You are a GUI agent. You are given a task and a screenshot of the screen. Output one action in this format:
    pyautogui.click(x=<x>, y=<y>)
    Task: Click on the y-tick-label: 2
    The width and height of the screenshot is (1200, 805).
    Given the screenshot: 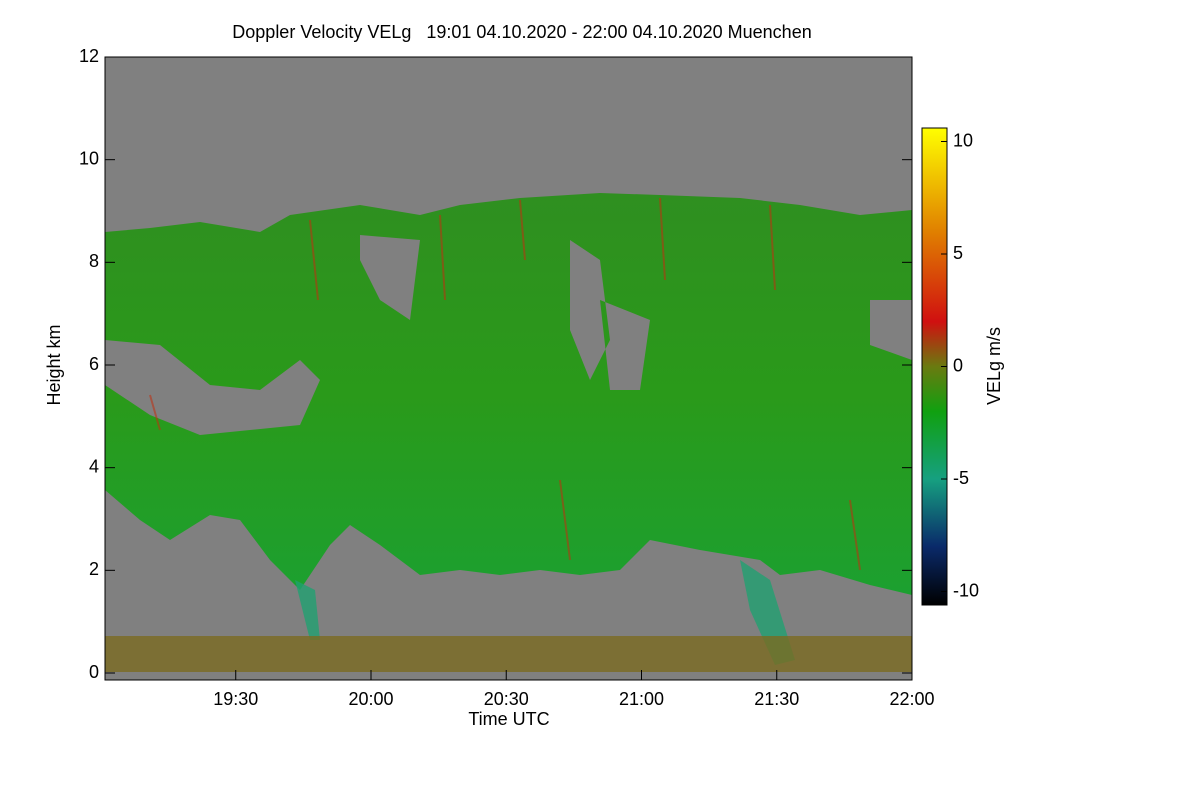 What is the action you would take?
    pyautogui.click(x=94, y=569)
    